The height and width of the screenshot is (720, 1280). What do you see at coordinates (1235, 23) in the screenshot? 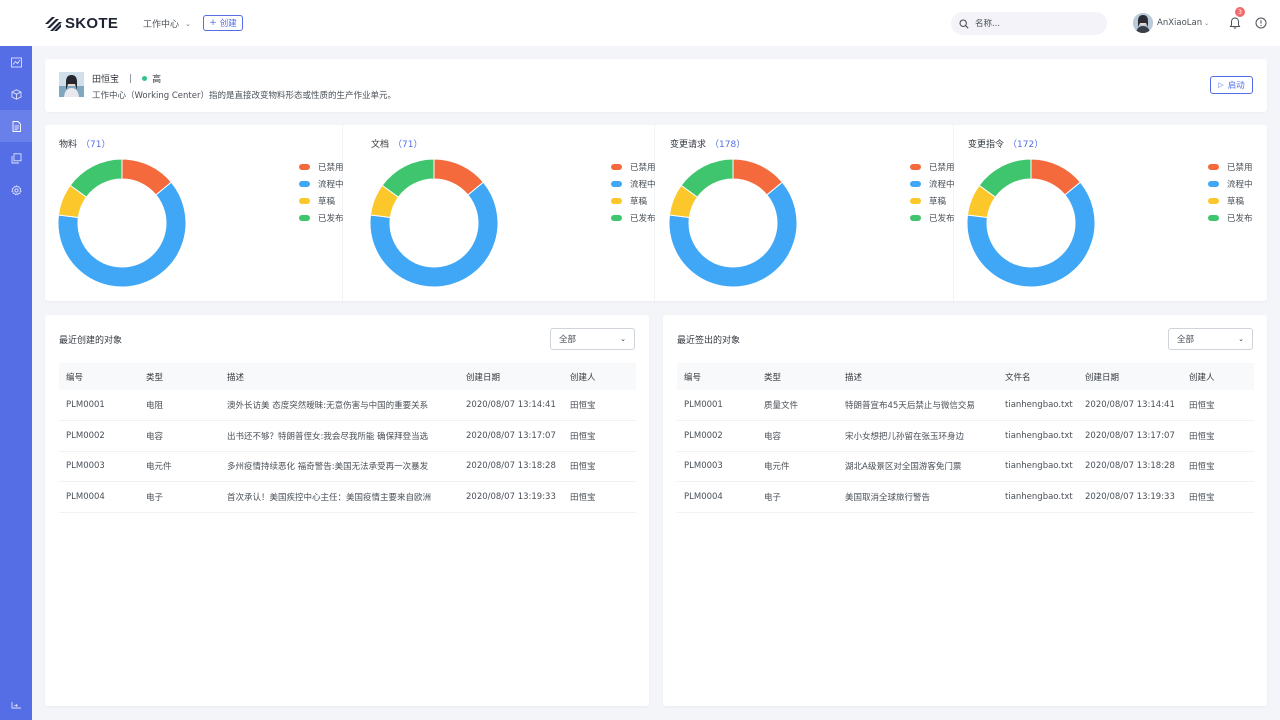
I see `bell-icon` at bounding box center [1235, 23].